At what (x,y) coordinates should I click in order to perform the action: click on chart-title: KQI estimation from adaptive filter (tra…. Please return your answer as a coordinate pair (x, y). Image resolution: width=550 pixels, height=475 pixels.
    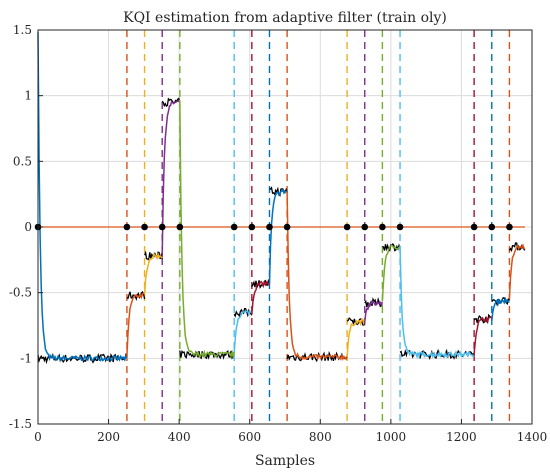
    Looking at the image, I should click on (285, 18).